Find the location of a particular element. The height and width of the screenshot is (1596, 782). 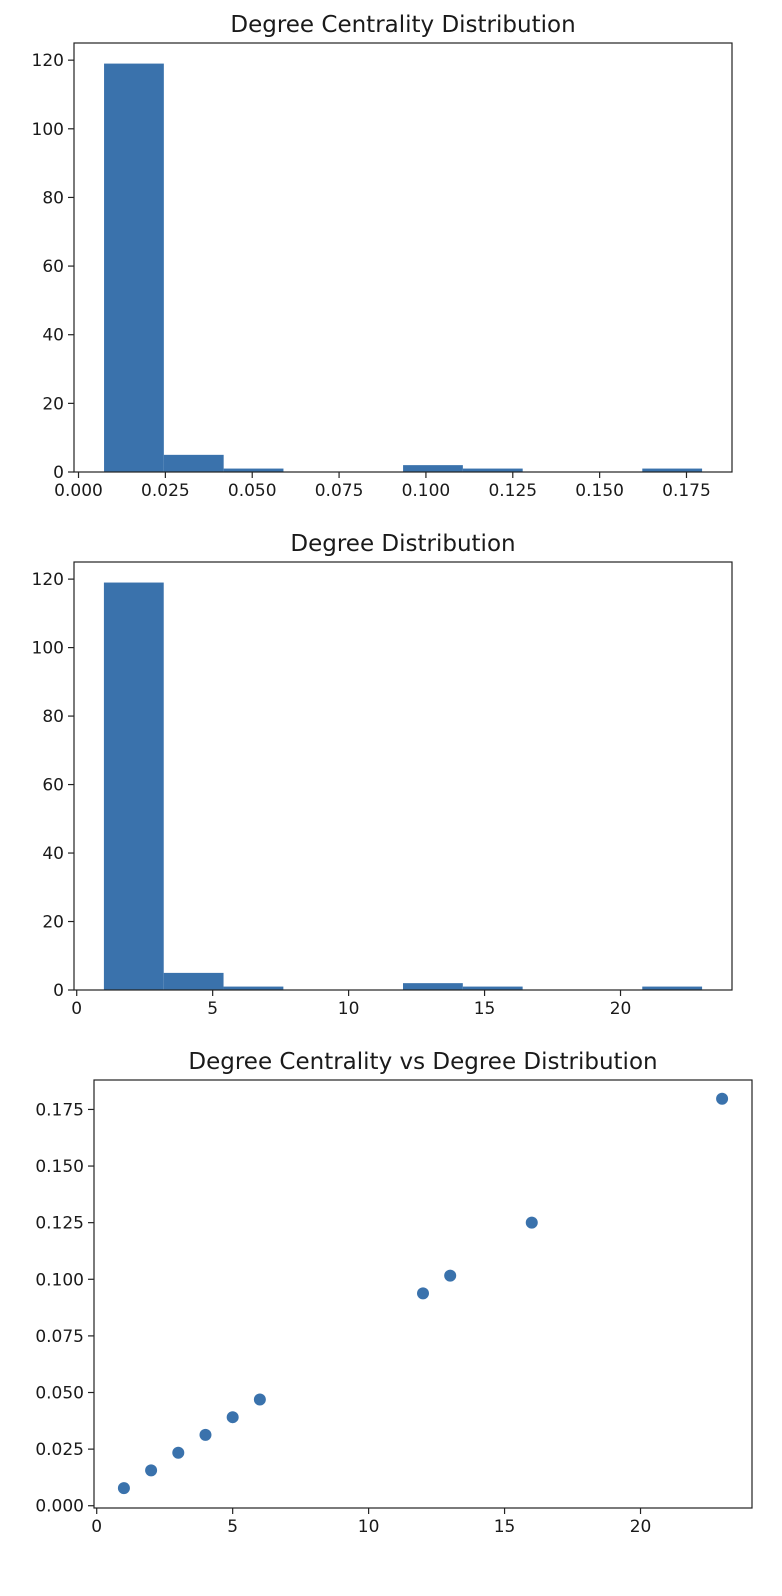

chart-title: Degree Distribution is located at coordinates (402, 544).